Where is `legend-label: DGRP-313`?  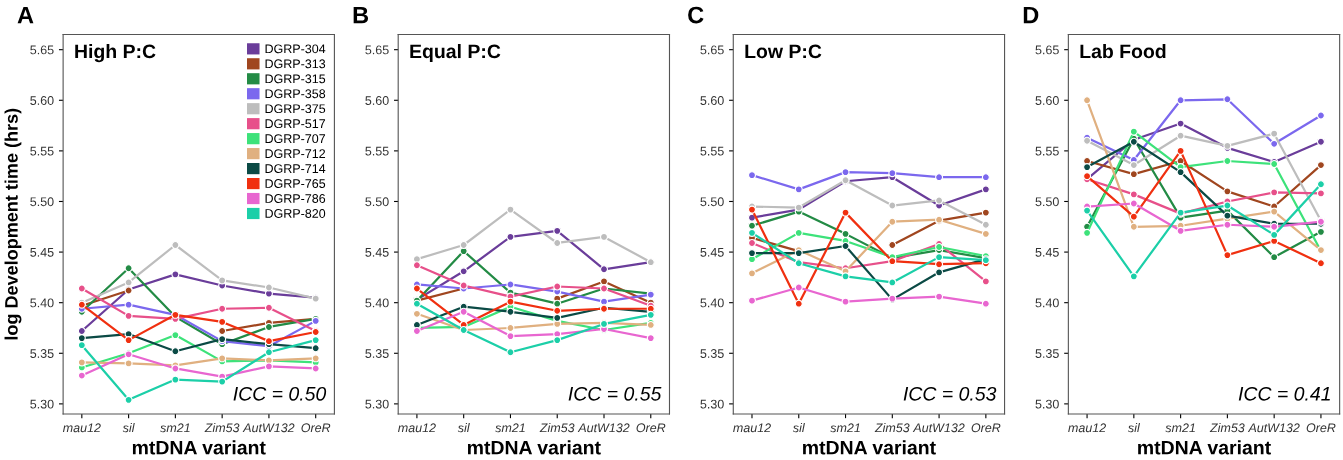
legend-label: DGRP-313 is located at coordinates (295, 64).